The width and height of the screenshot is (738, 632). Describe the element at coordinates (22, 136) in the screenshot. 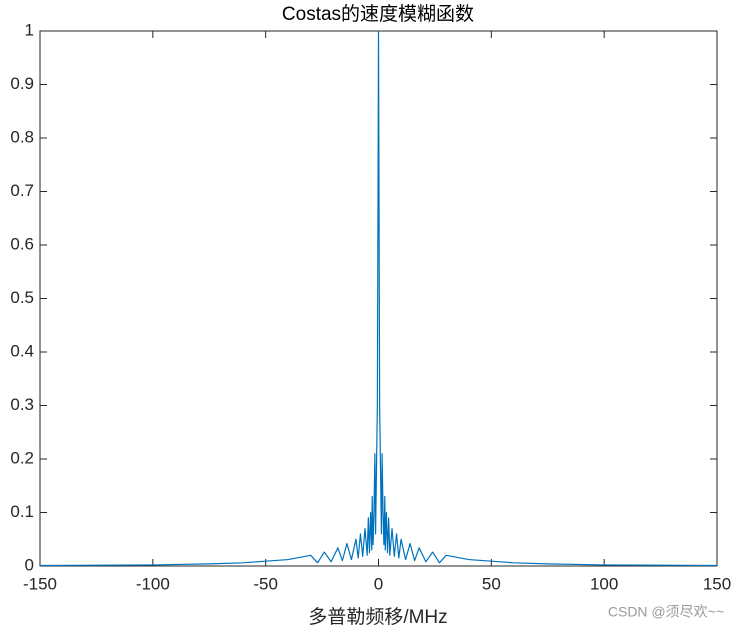

I see `y-tick-label: 0.8` at that location.